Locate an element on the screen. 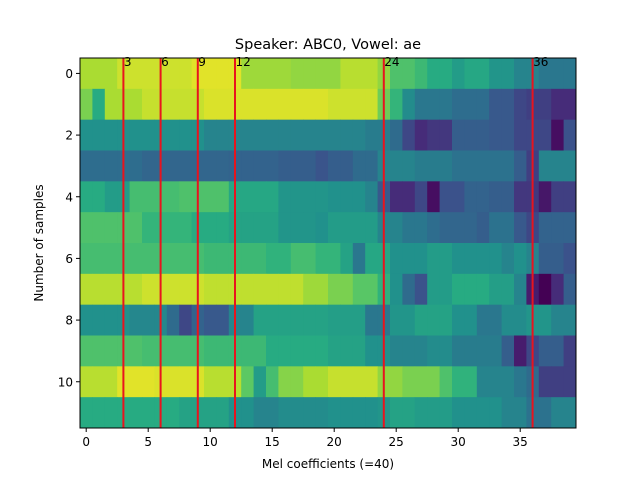 The width and height of the screenshot is (640, 480). y-tick-label: 10 is located at coordinates (65, 382).